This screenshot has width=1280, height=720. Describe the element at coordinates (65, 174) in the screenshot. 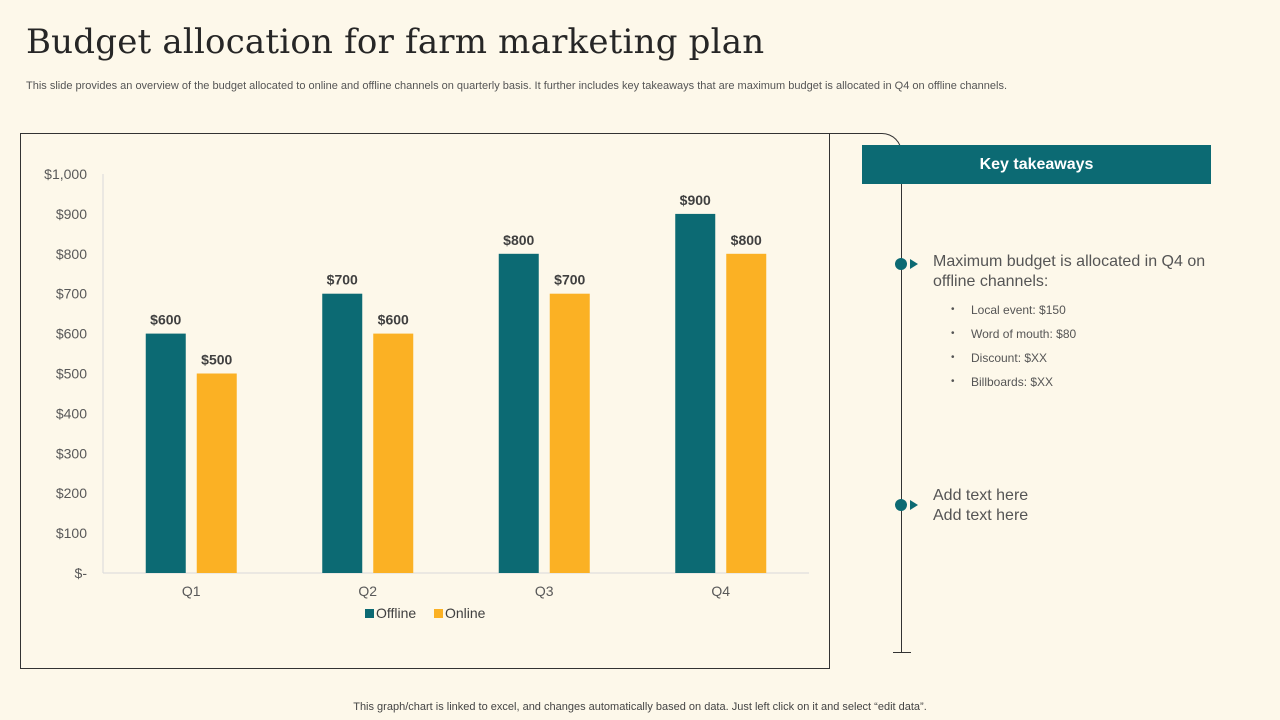

I see `y-tick-label: $1,000` at that location.